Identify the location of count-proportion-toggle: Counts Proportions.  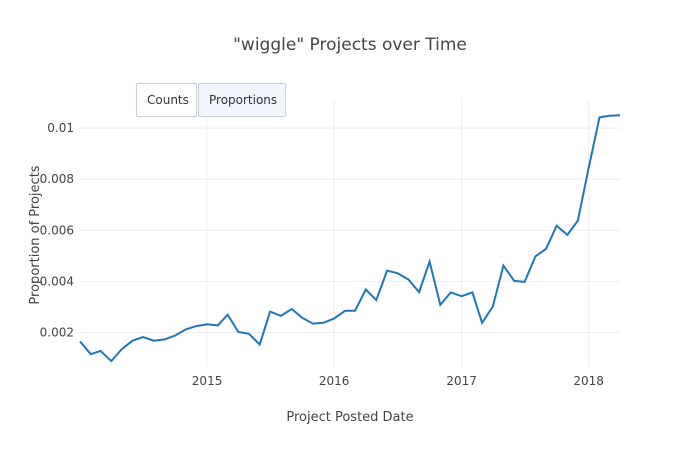
(211, 100).